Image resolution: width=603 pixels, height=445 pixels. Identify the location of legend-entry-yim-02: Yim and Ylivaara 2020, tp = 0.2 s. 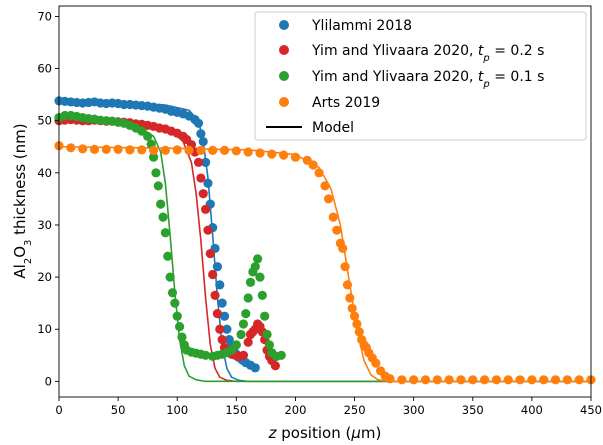
(411, 53).